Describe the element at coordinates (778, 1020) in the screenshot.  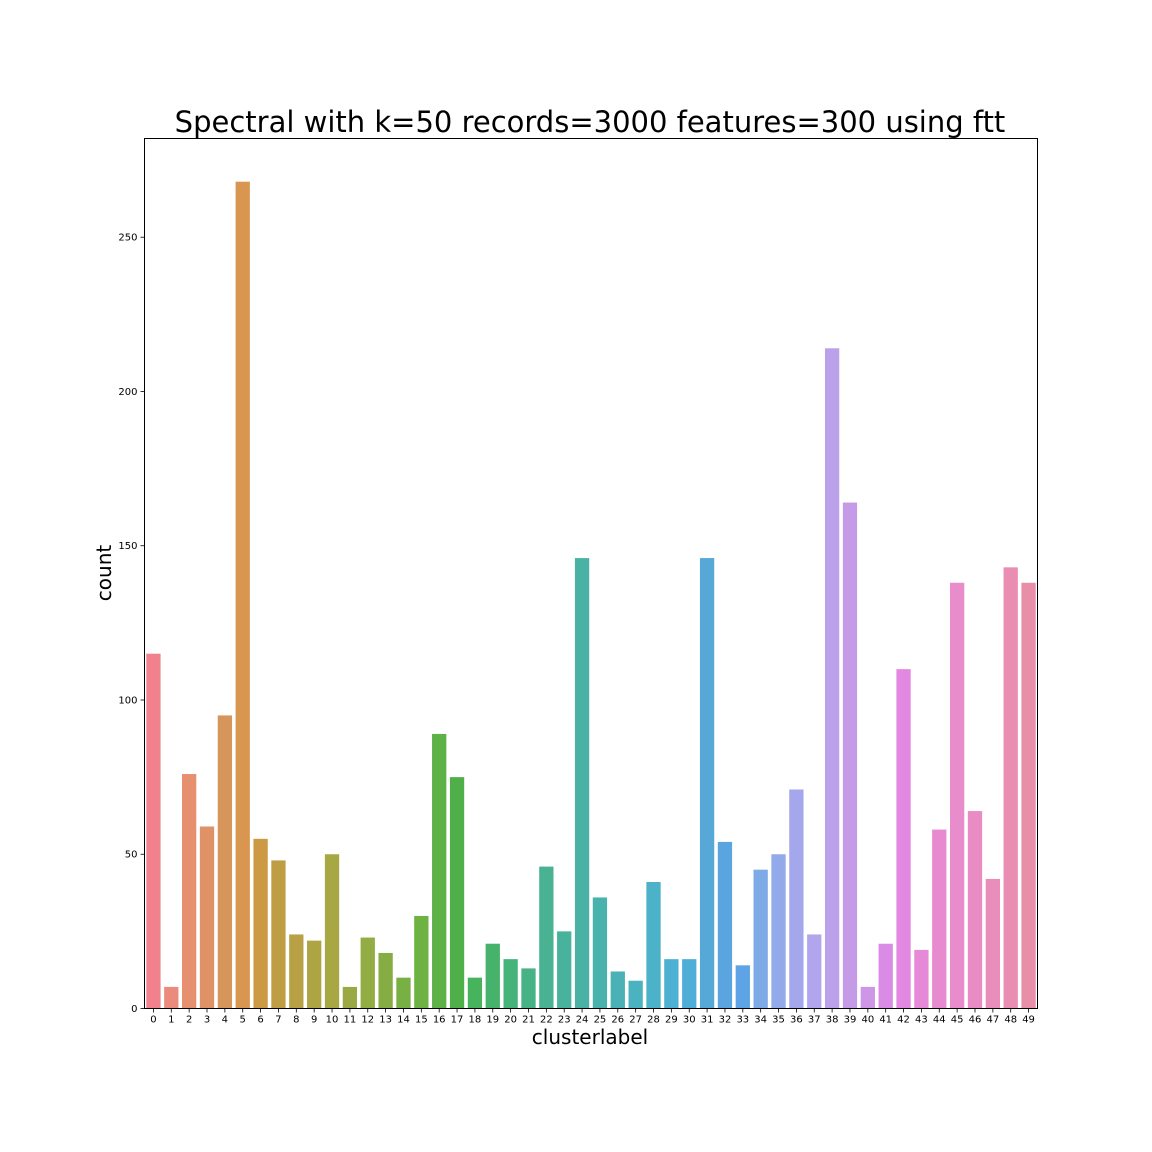
I see `x-tick-label: 35` at that location.